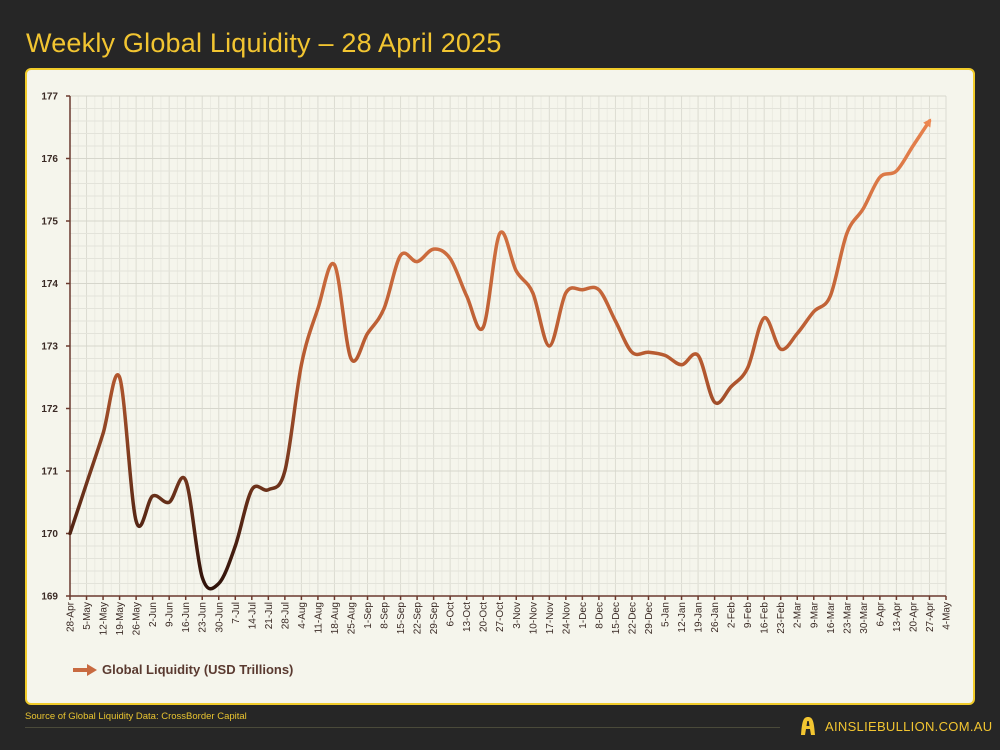 The height and width of the screenshot is (750, 1000). Describe the element at coordinates (49, 284) in the screenshot. I see `y-tick-label: 174` at that location.